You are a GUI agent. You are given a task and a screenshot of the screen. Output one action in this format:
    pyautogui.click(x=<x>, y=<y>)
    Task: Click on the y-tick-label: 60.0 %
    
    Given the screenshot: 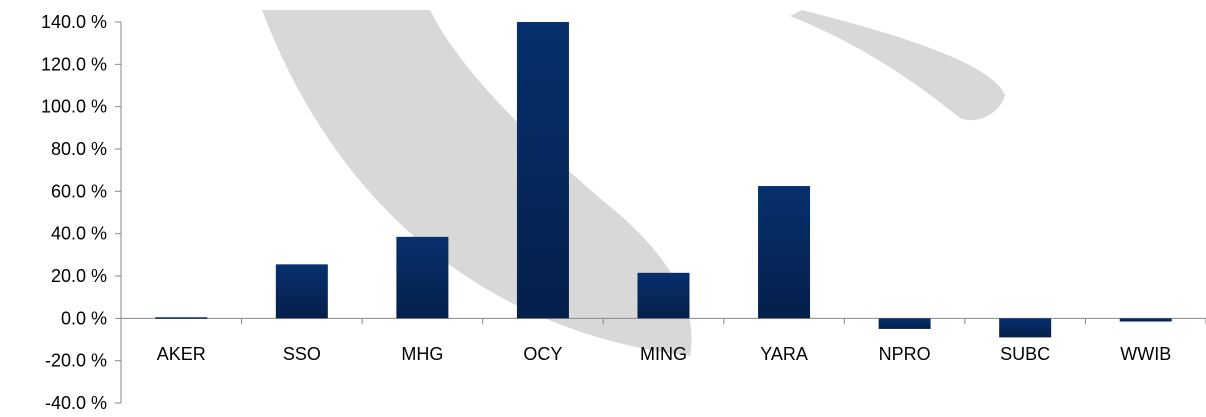 What is the action you would take?
    pyautogui.click(x=79, y=191)
    